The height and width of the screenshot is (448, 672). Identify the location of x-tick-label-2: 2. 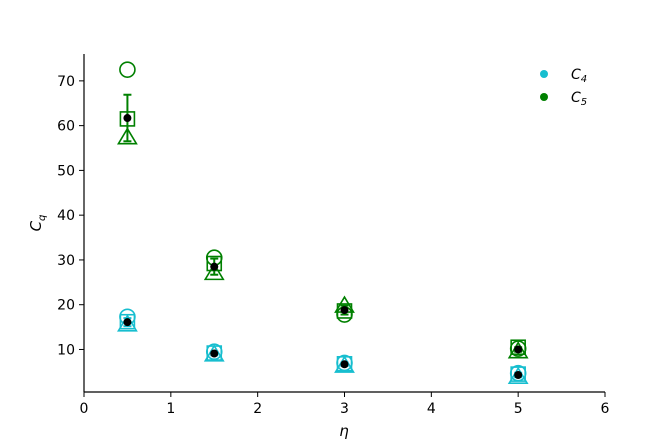
(257, 409).